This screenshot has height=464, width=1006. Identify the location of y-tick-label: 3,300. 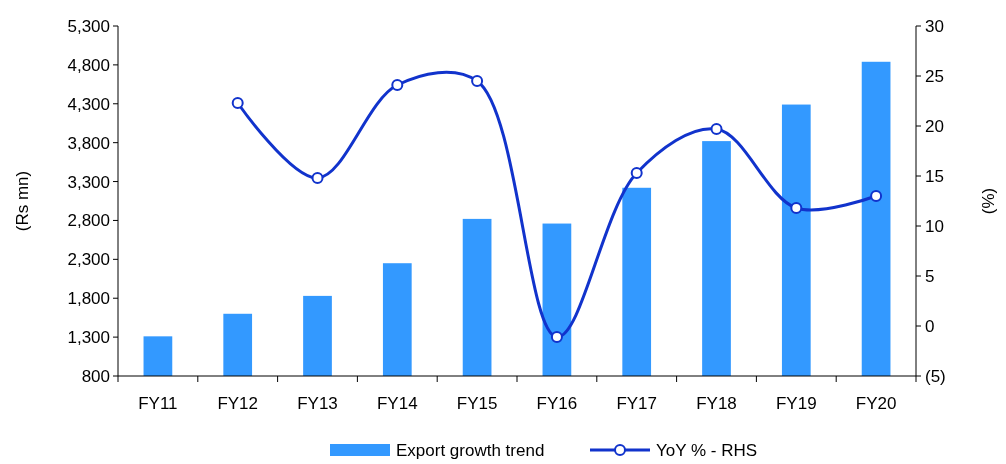
(88, 182).